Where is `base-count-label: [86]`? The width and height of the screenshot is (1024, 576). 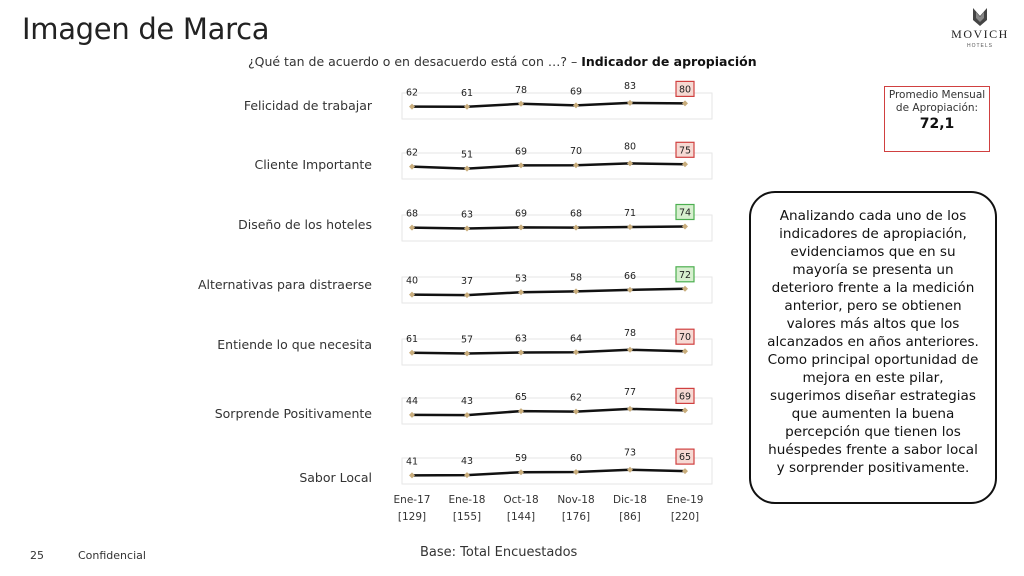
base-count-label: [86] is located at coordinates (630, 517).